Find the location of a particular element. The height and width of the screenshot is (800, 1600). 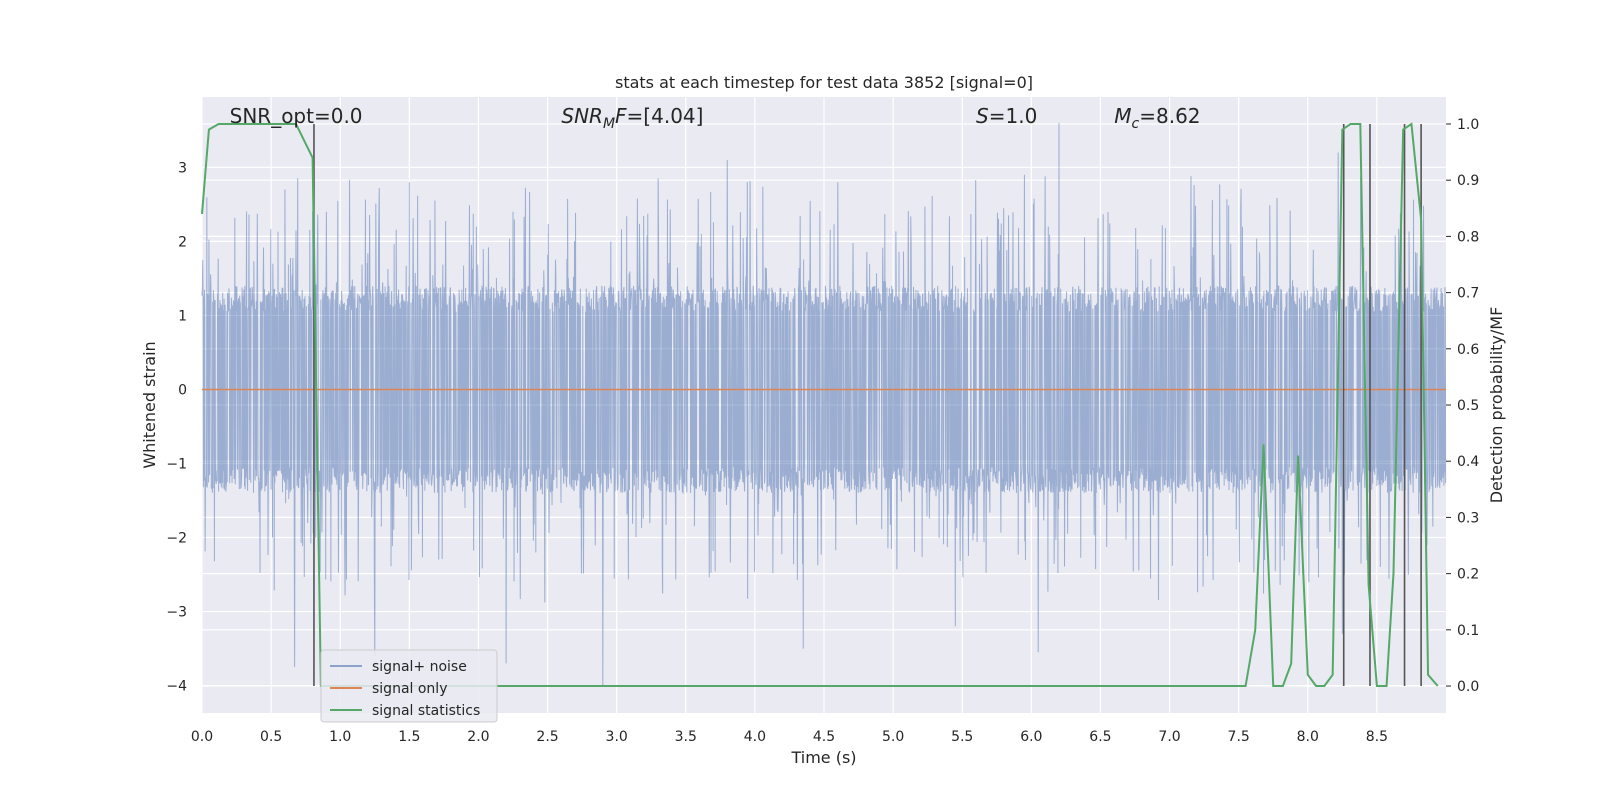

y2-tick-label: 0.1 is located at coordinates (1468, 631).